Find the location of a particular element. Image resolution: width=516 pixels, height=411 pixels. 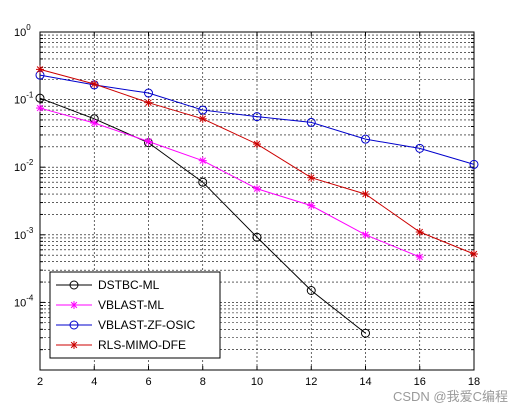

legend-entry: VBLAST-ML is located at coordinates (110, 305).